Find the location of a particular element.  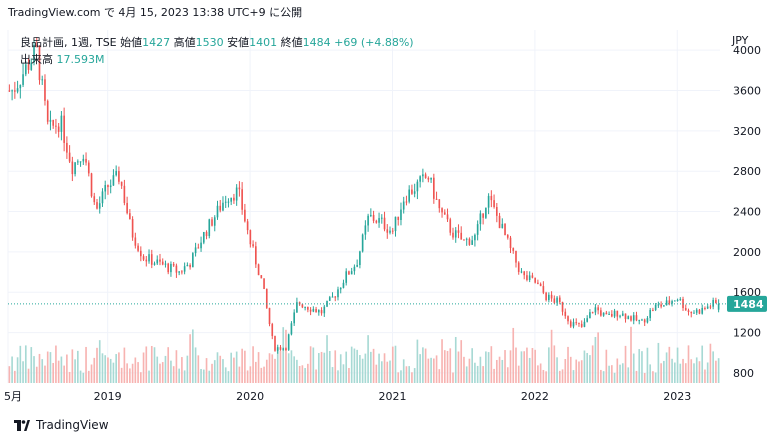

brand-name: TradingView is located at coordinates (72, 425).